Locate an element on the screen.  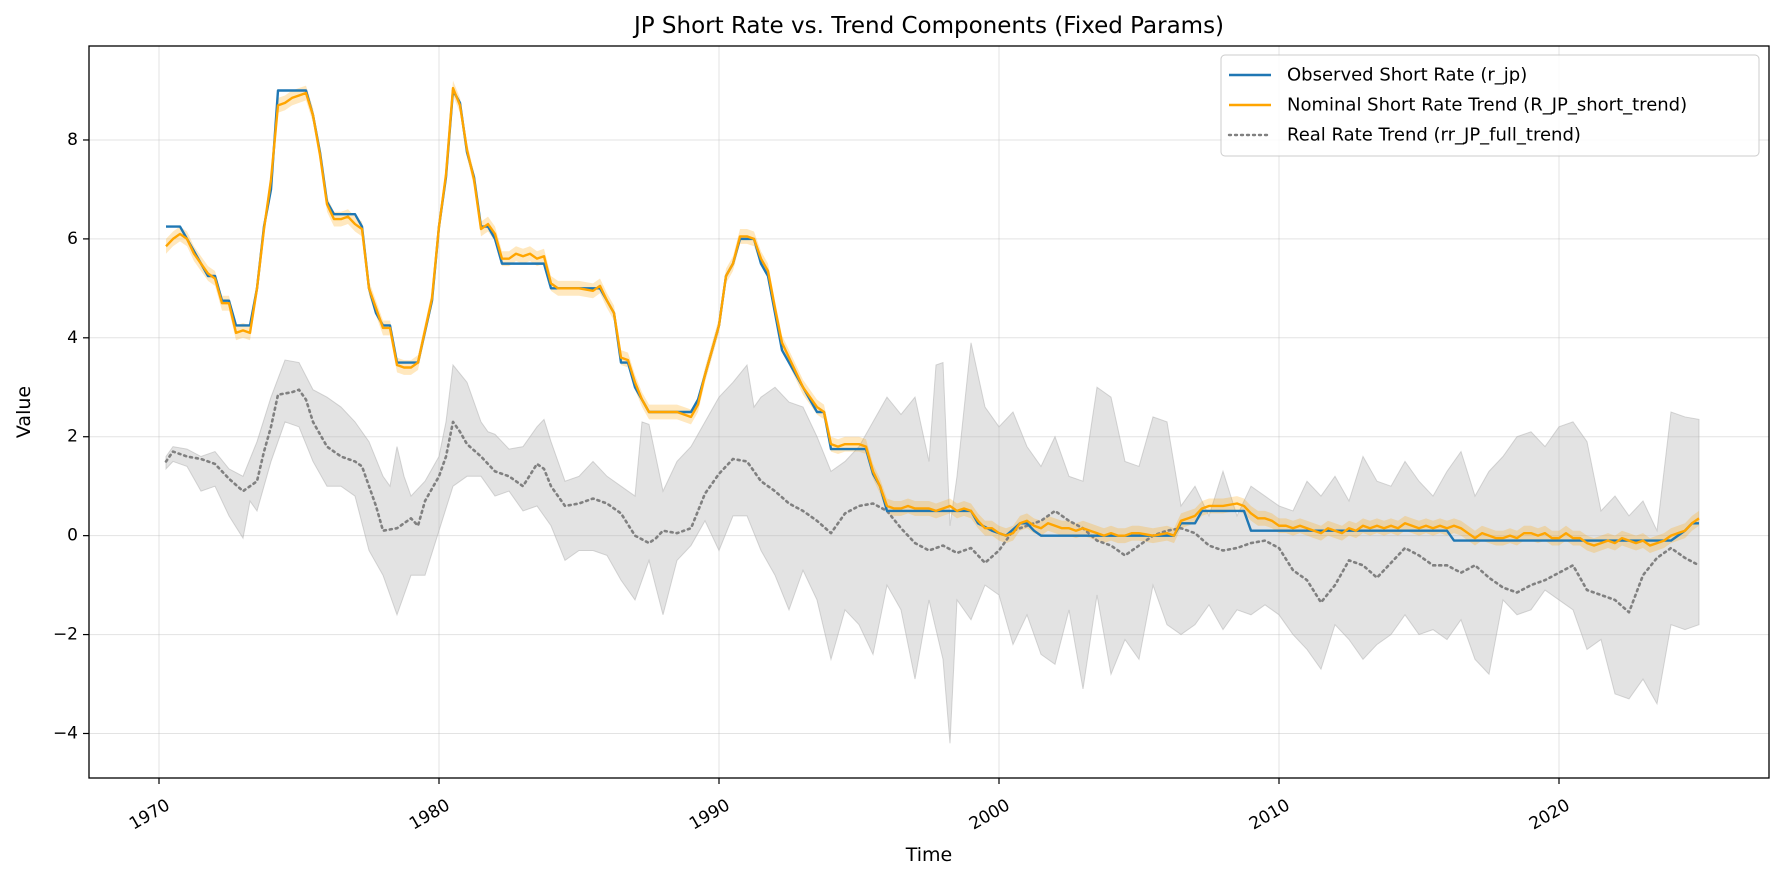
y-axis-label: Value is located at coordinates (24, 412).